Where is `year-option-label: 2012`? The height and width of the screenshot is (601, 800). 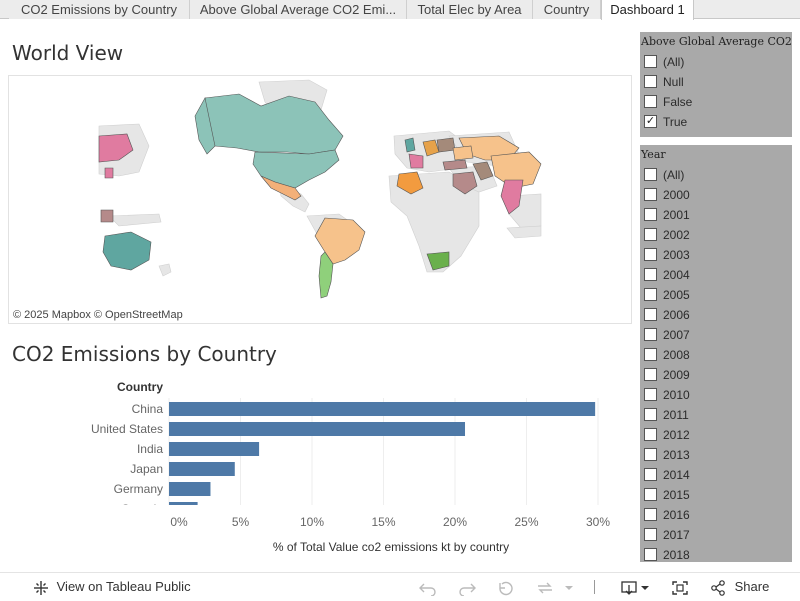
year-option-label: 2012 is located at coordinates (676, 435).